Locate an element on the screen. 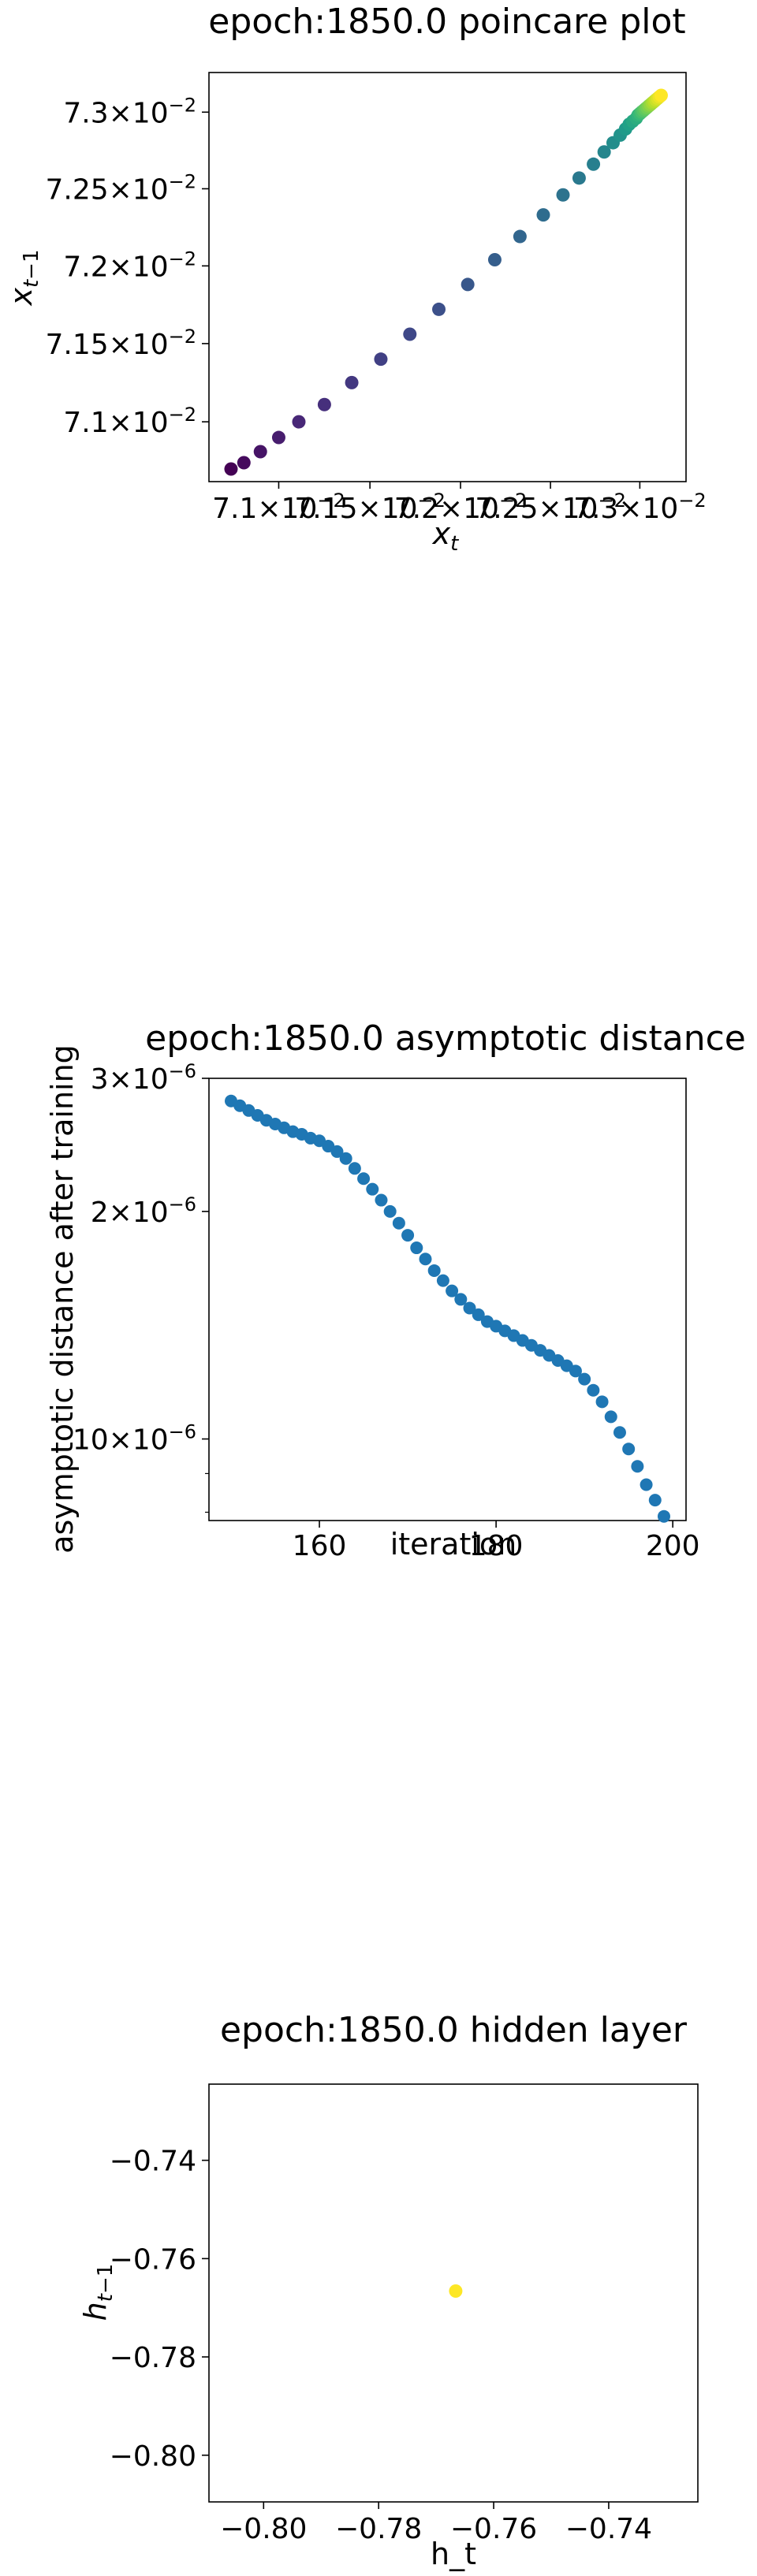  x-tick-labels: 160 180 200 is located at coordinates (496, 1541).